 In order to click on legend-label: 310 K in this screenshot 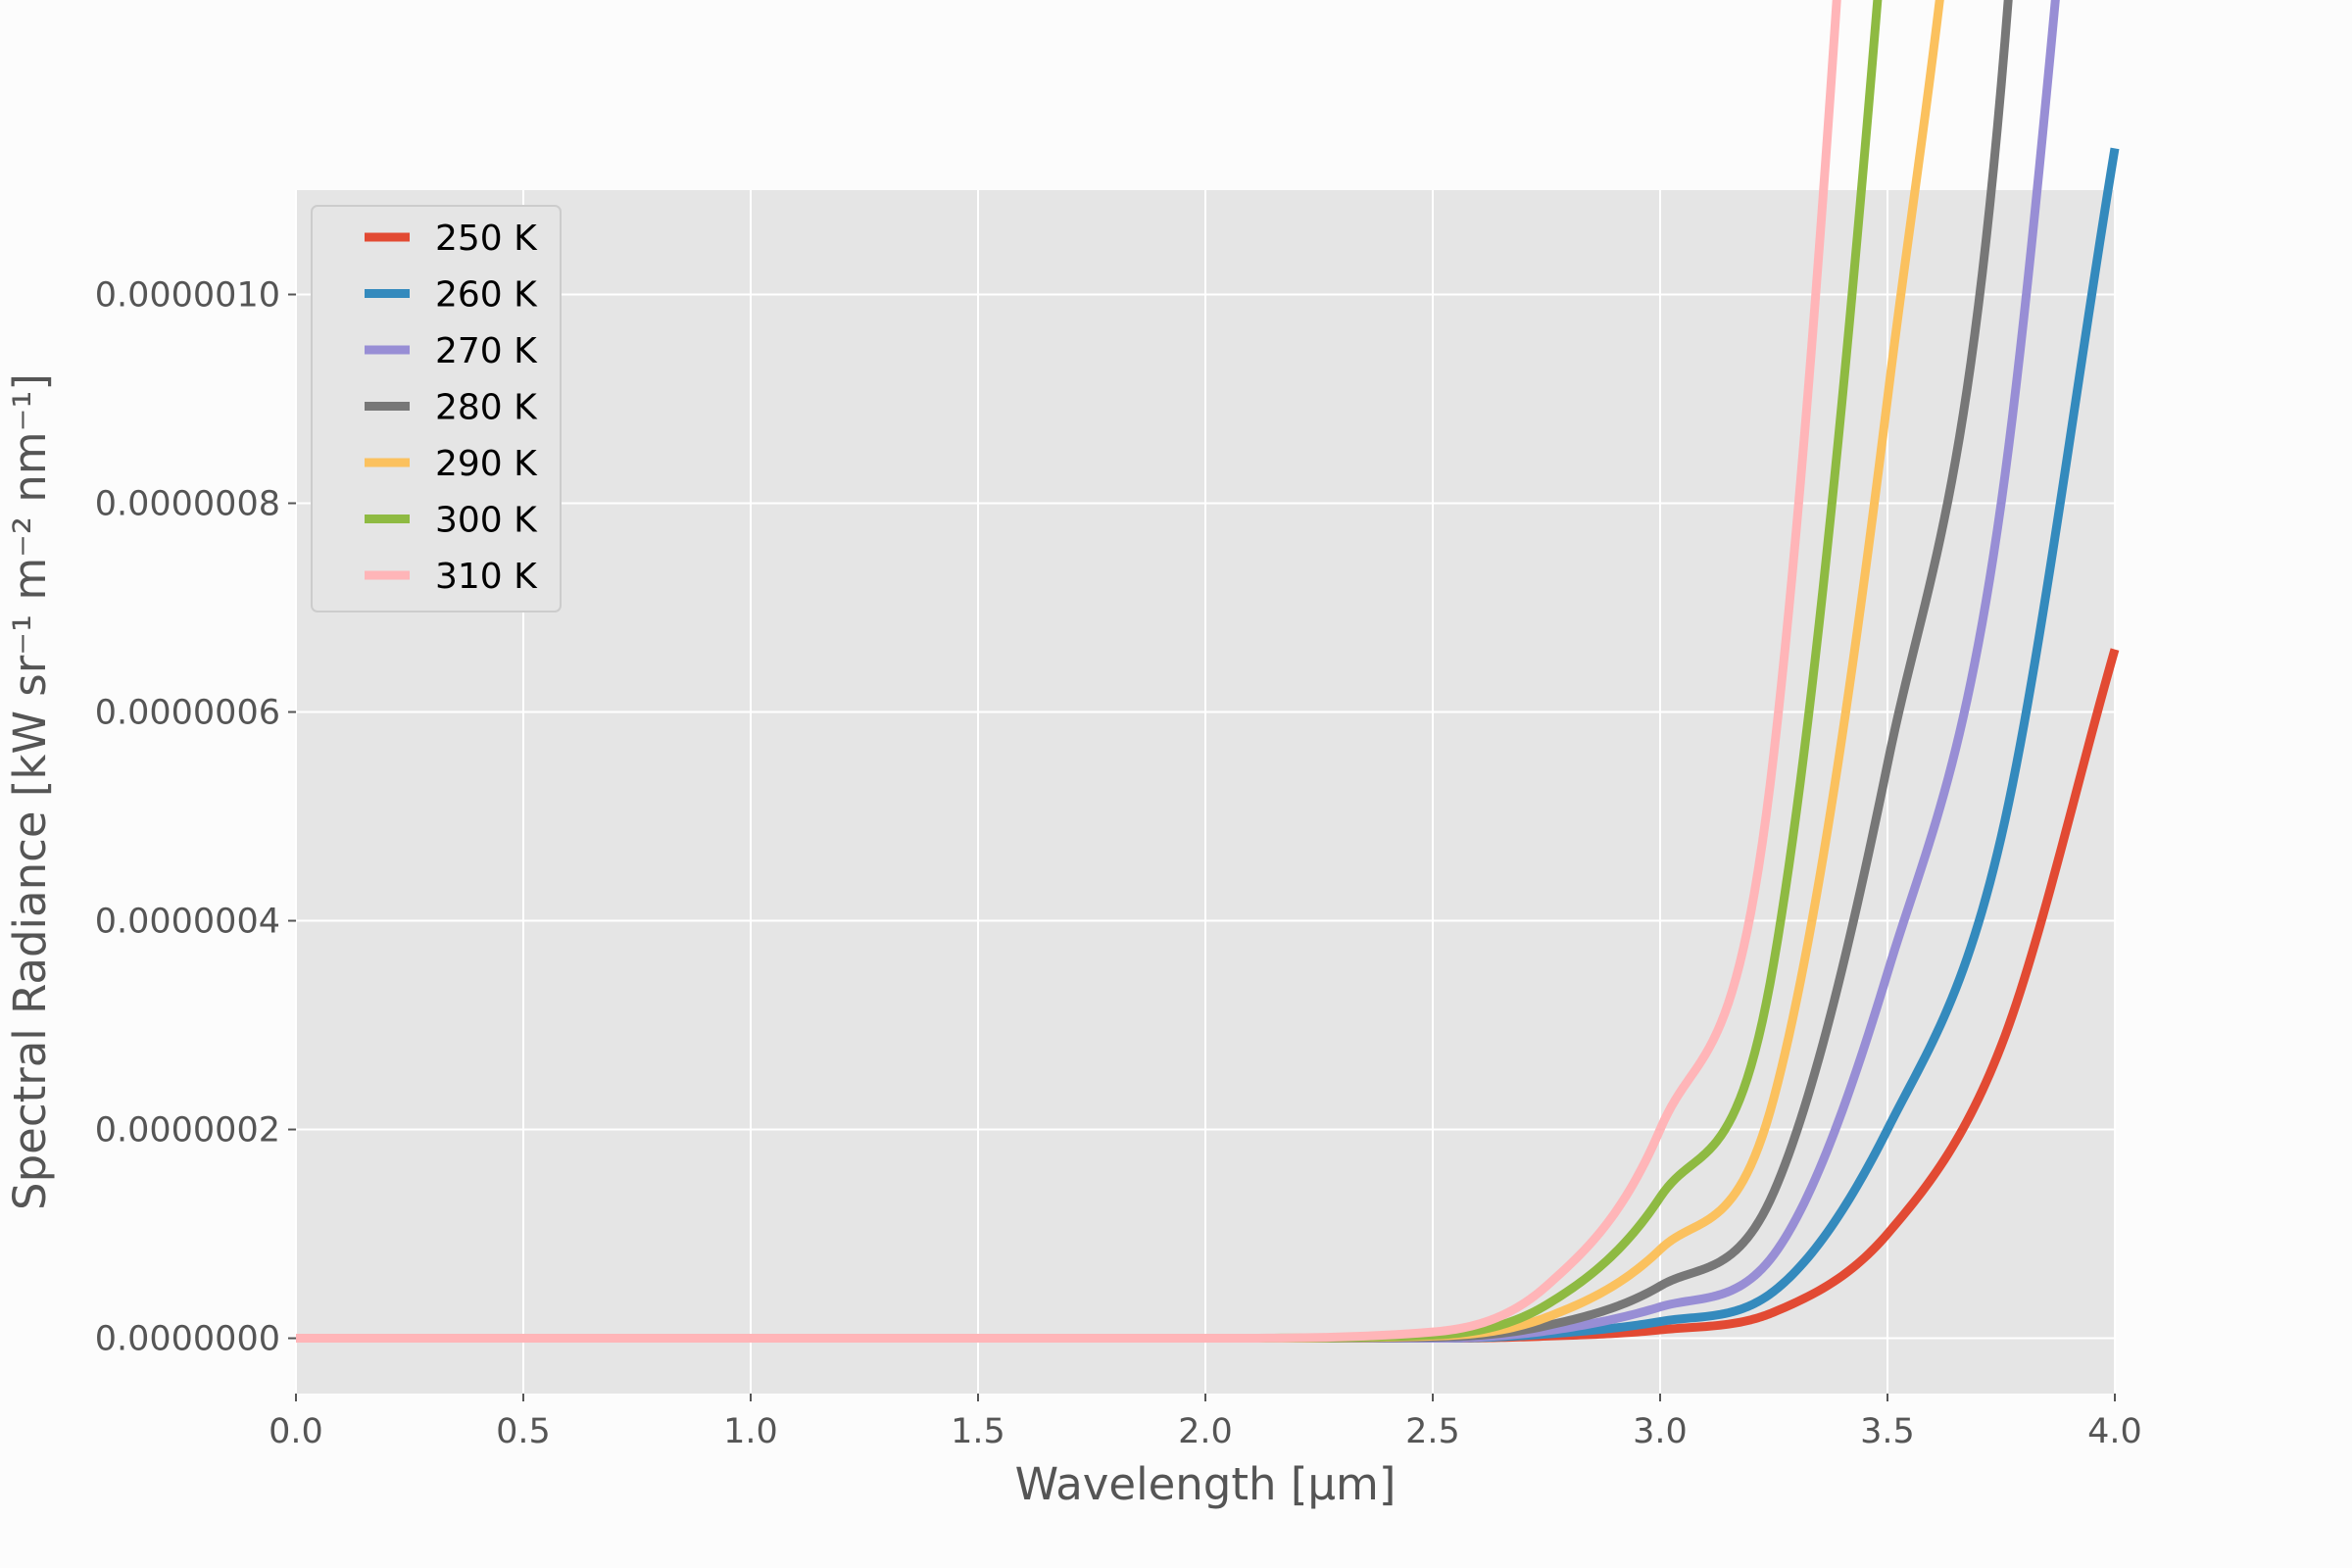, I will do `click(486, 577)`.